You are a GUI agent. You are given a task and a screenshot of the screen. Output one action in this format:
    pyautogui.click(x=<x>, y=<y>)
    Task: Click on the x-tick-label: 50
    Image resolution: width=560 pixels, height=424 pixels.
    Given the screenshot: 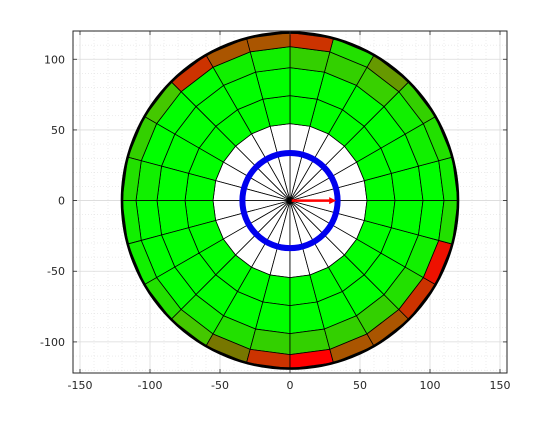 What is the action you would take?
    pyautogui.click(x=360, y=385)
    